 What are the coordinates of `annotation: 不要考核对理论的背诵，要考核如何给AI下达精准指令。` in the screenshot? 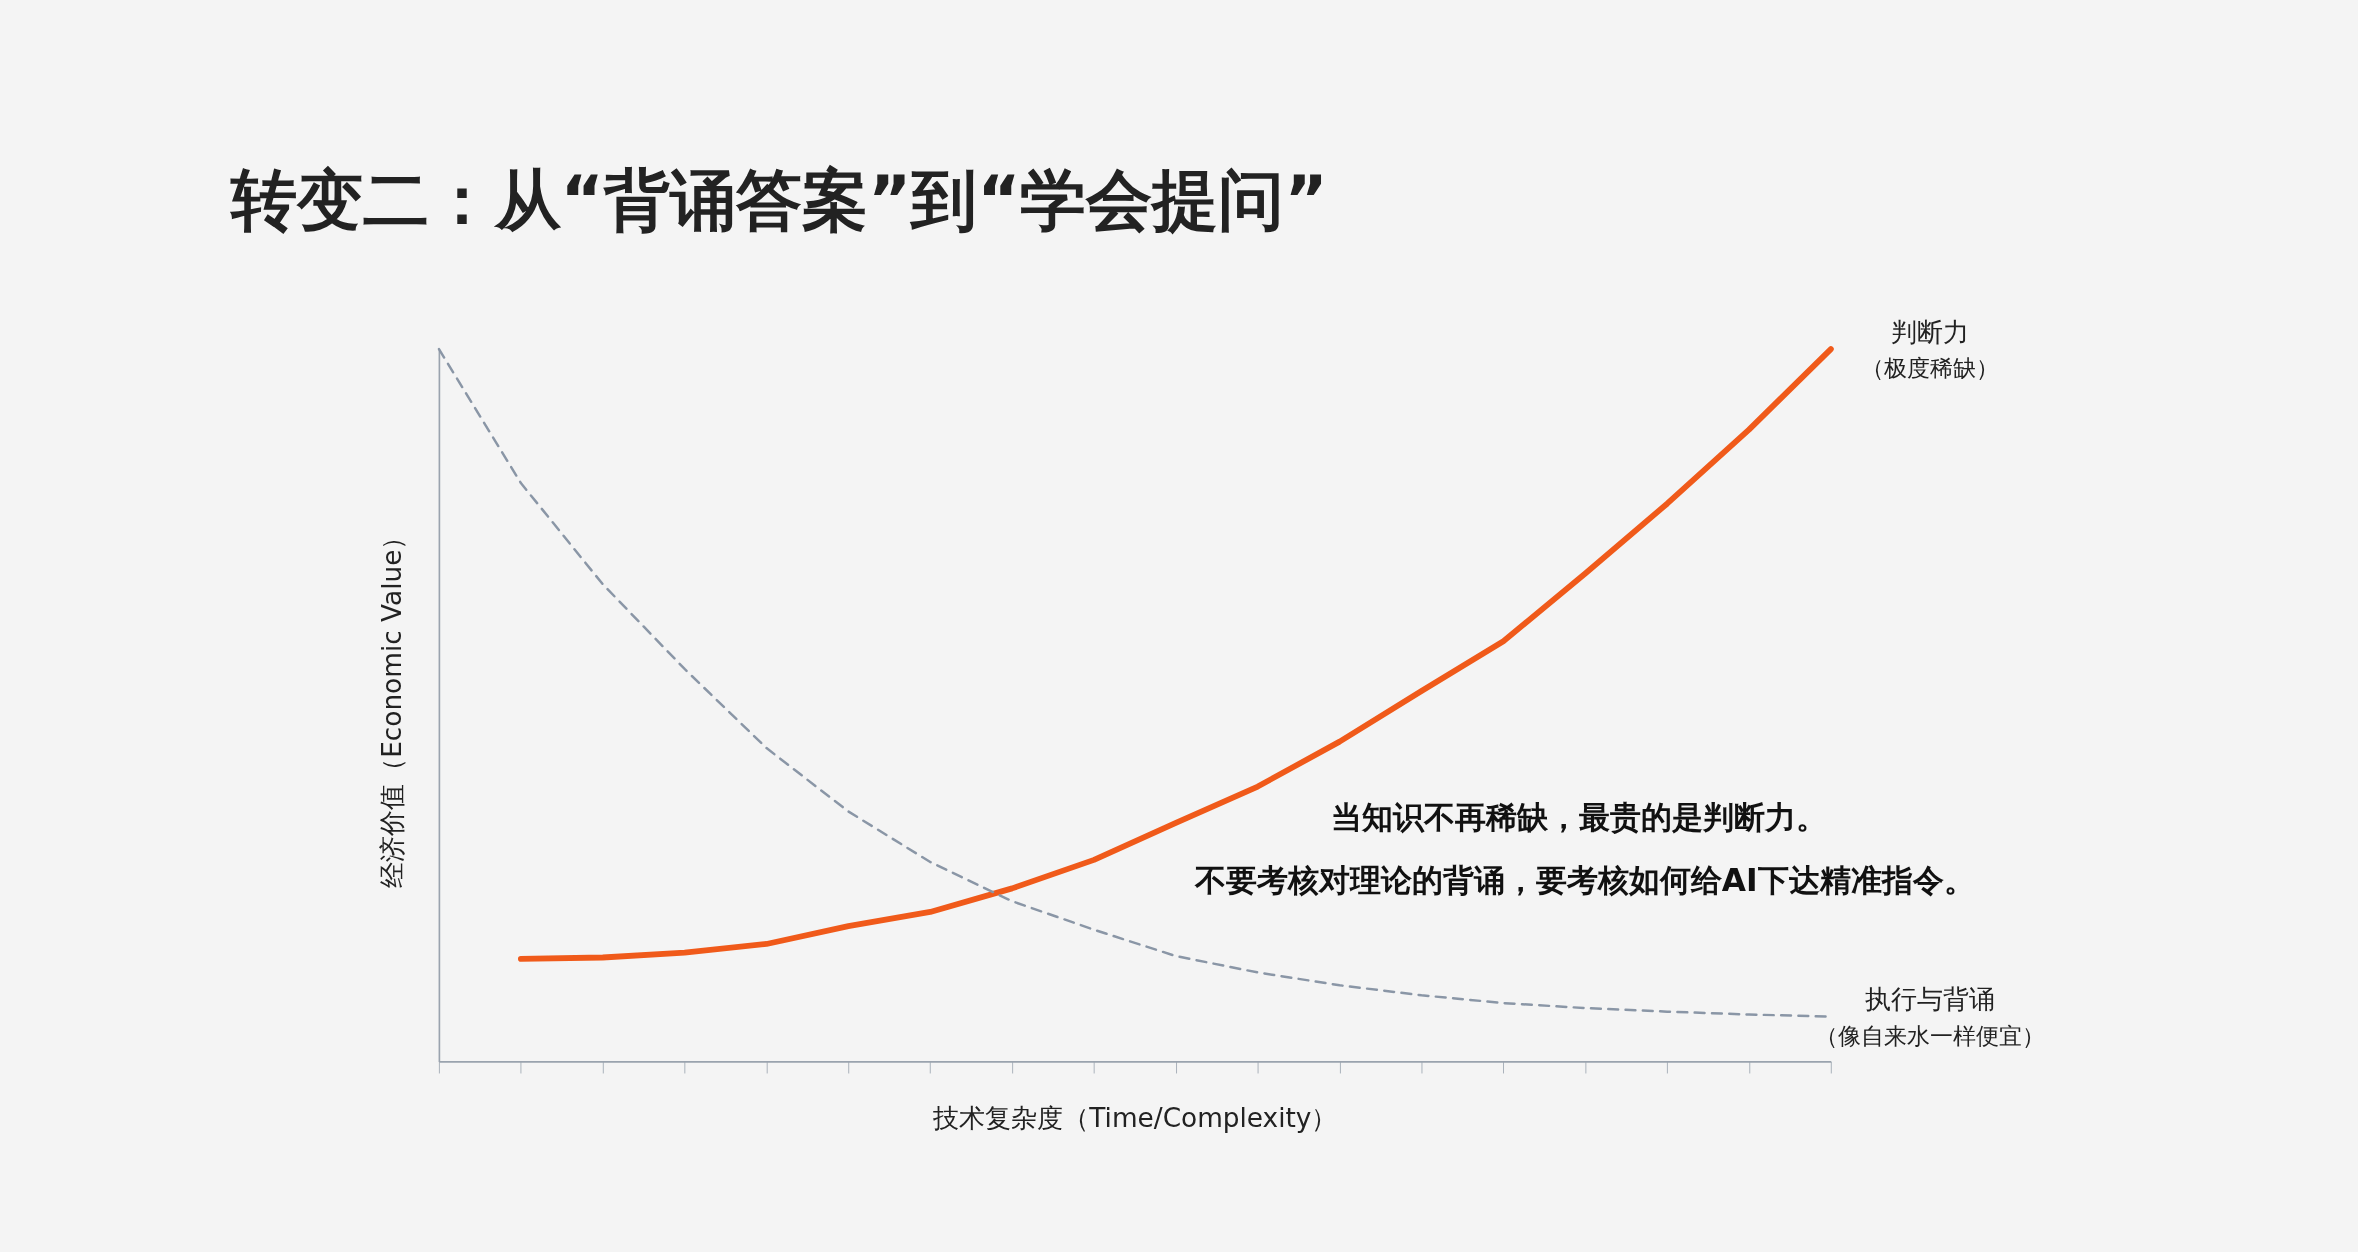 It's located at (1584, 880).